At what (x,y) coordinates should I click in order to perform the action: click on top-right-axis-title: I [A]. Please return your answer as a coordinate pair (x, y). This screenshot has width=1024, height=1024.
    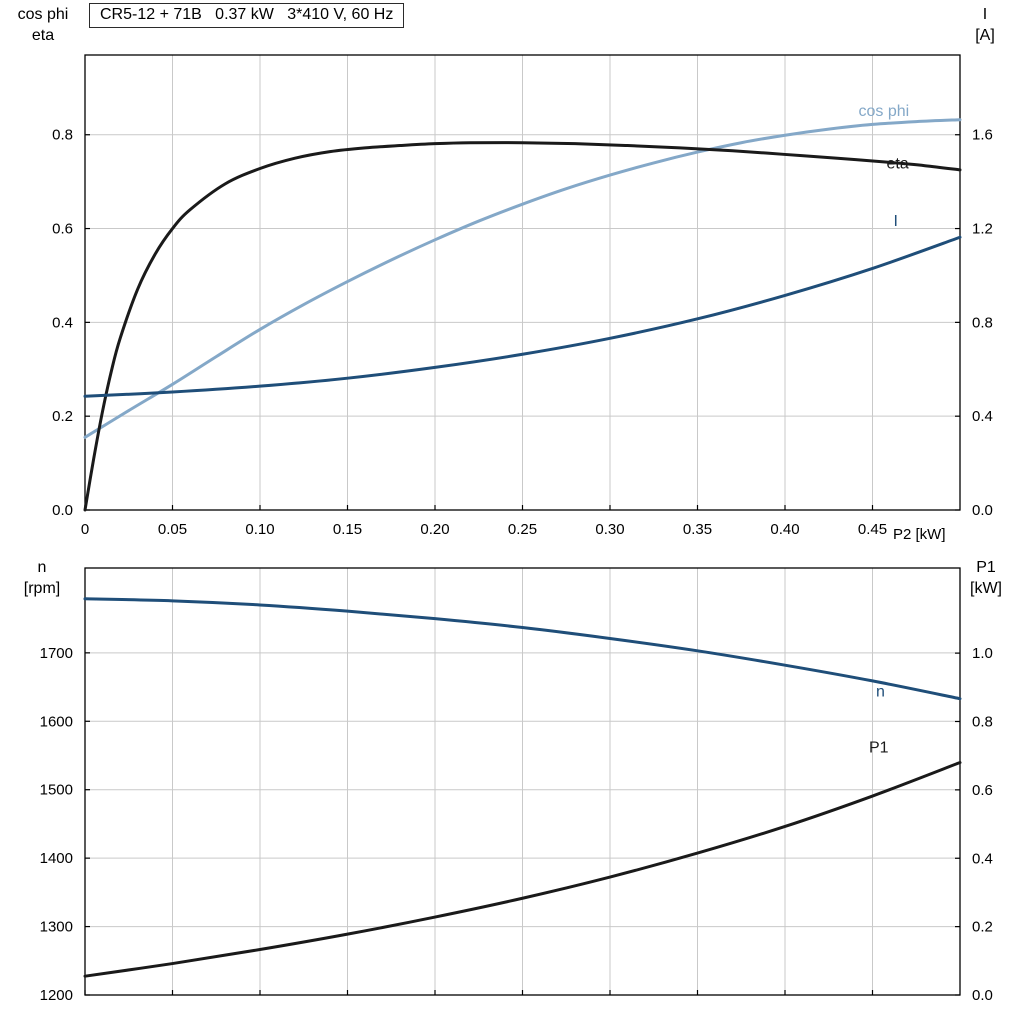
    Looking at the image, I should click on (985, 25).